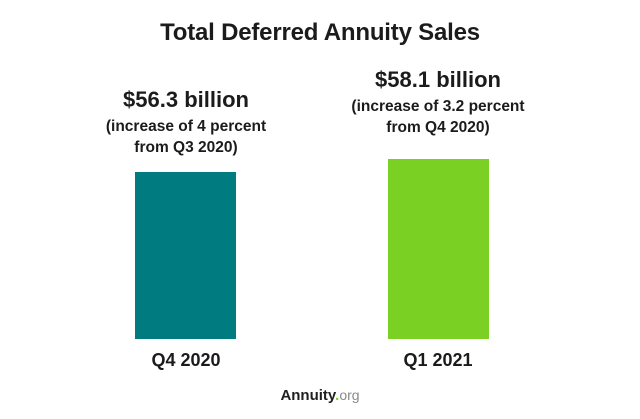  I want to click on brand-logo: Annuity.org, so click(320, 395).